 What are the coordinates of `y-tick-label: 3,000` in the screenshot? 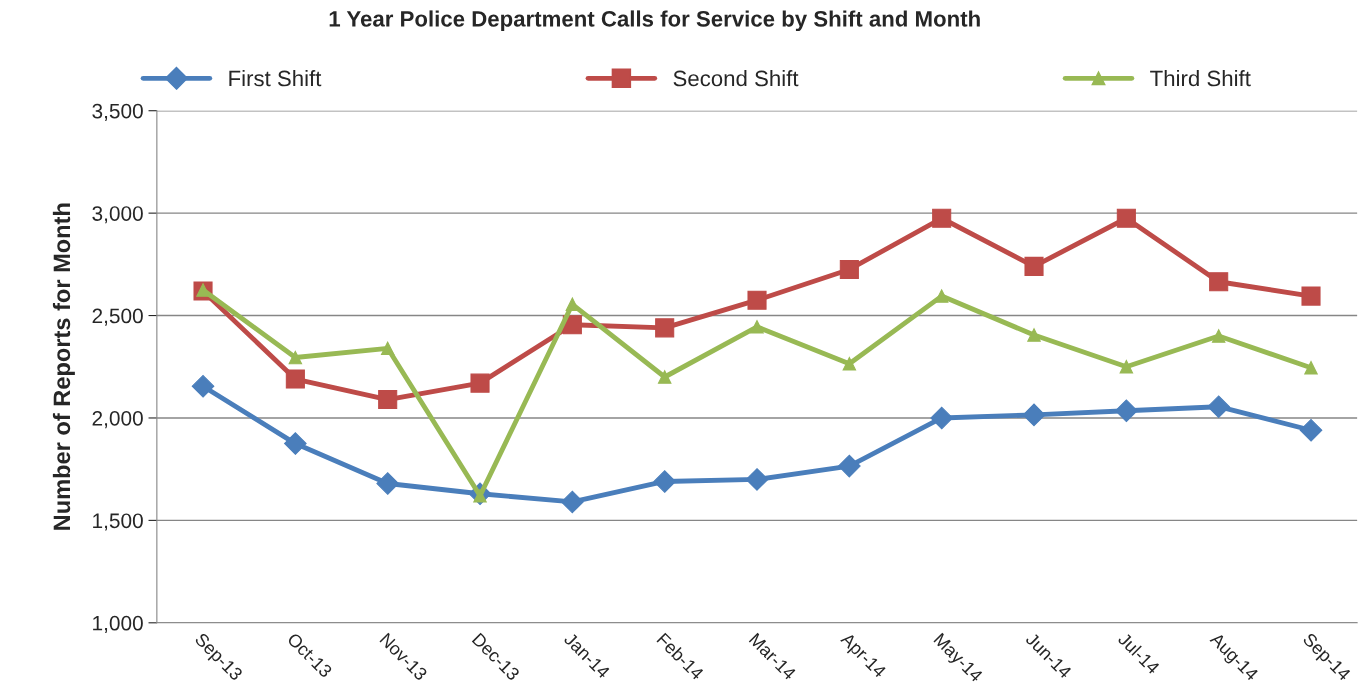 It's located at (117, 215).